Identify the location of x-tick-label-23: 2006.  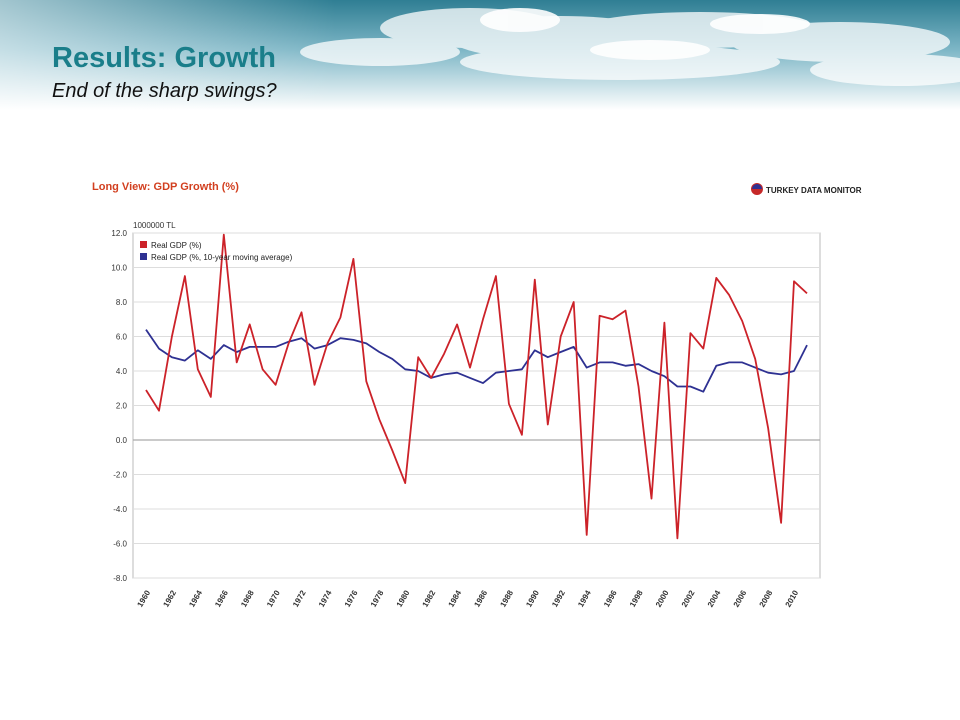
(740, 598).